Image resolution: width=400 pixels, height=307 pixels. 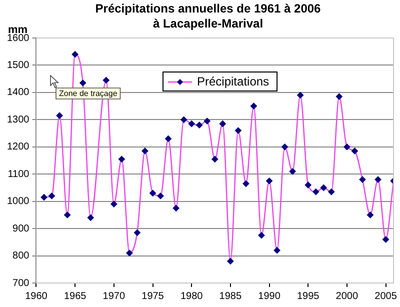 What do you see at coordinates (21, 283) in the screenshot?
I see `y-tick-label: 700` at bounding box center [21, 283].